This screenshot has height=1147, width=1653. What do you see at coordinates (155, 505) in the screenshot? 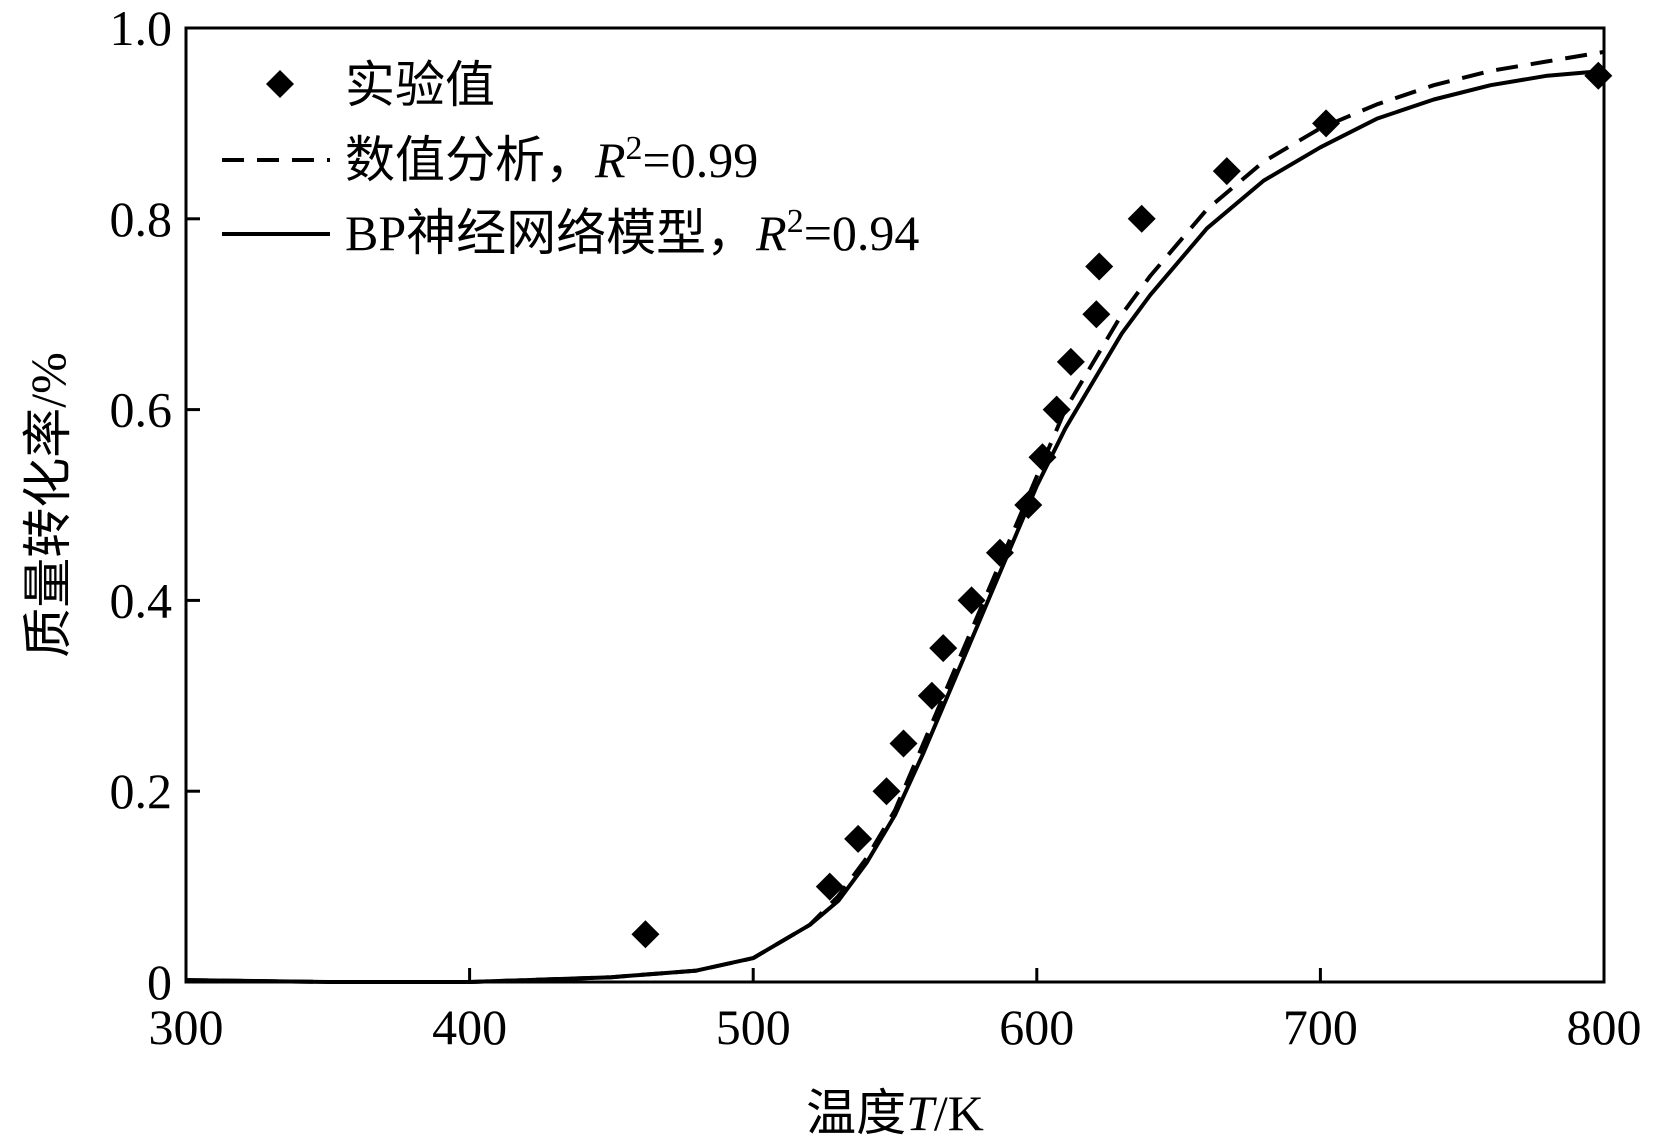
I see `y-axis: 0 0.2 0.4 0.6 0.8 1.0` at bounding box center [155, 505].